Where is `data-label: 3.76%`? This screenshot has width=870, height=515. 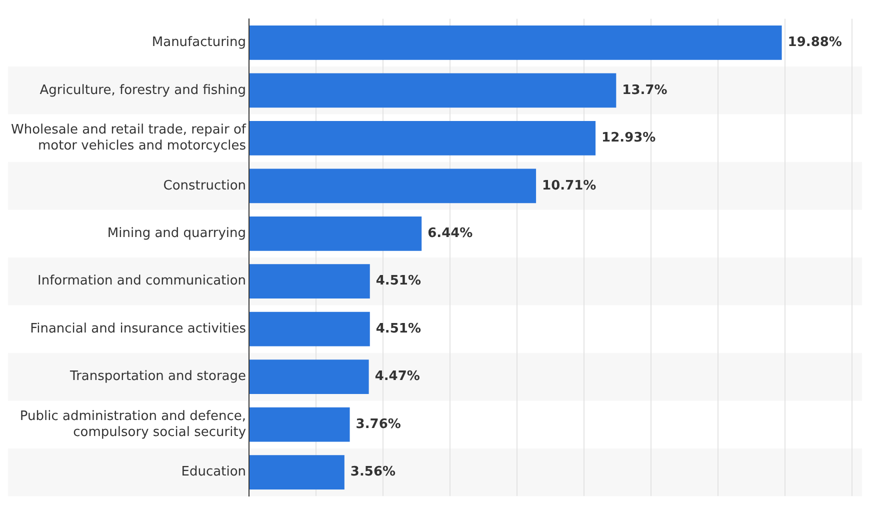
data-label: 3.76% is located at coordinates (378, 424).